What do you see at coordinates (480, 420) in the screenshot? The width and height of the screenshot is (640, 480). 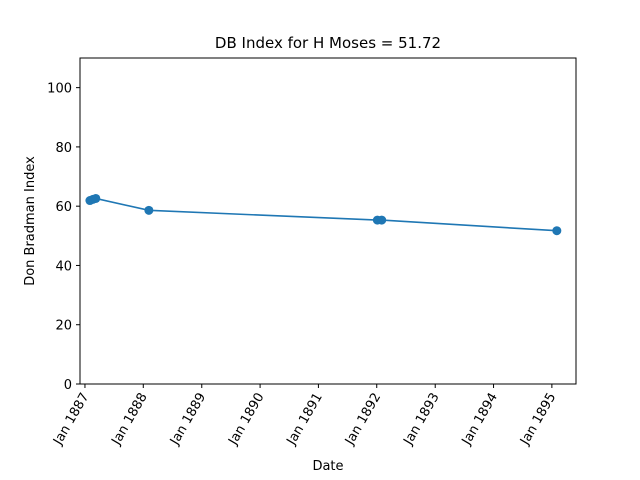 I see `x-tick-label: Jan 1894` at bounding box center [480, 420].